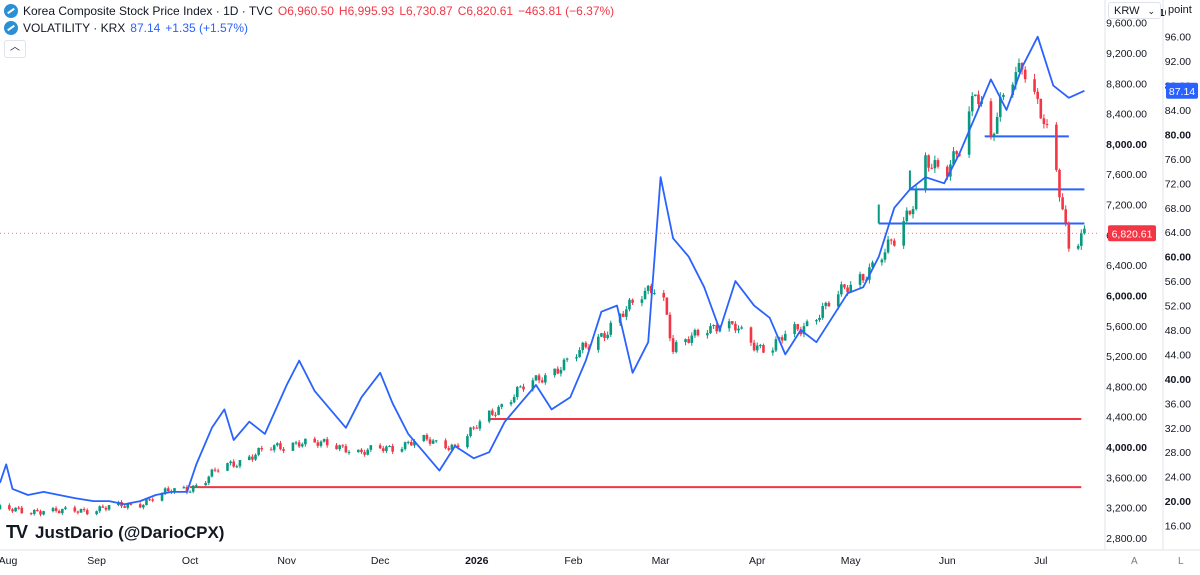 This screenshot has width=1200, height=575. What do you see at coordinates (1181, 561) in the screenshot?
I see `log-scale-button: L` at bounding box center [1181, 561].